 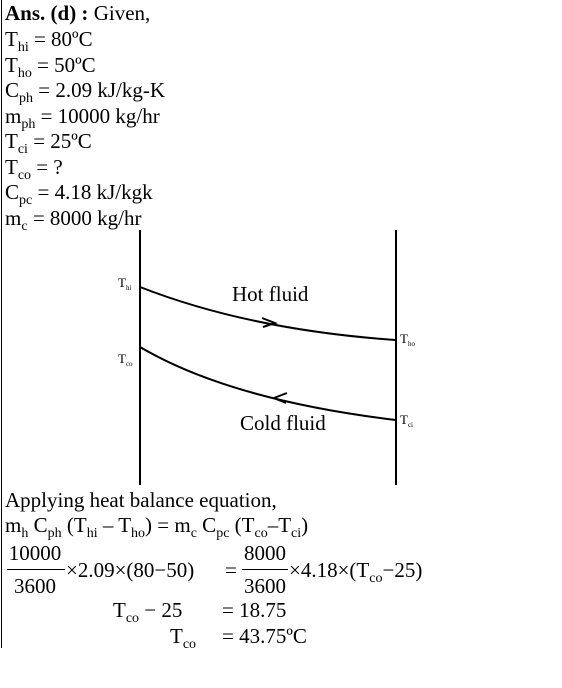 I want to click on text: ×2.09×(80−50), so click(x=130, y=570).